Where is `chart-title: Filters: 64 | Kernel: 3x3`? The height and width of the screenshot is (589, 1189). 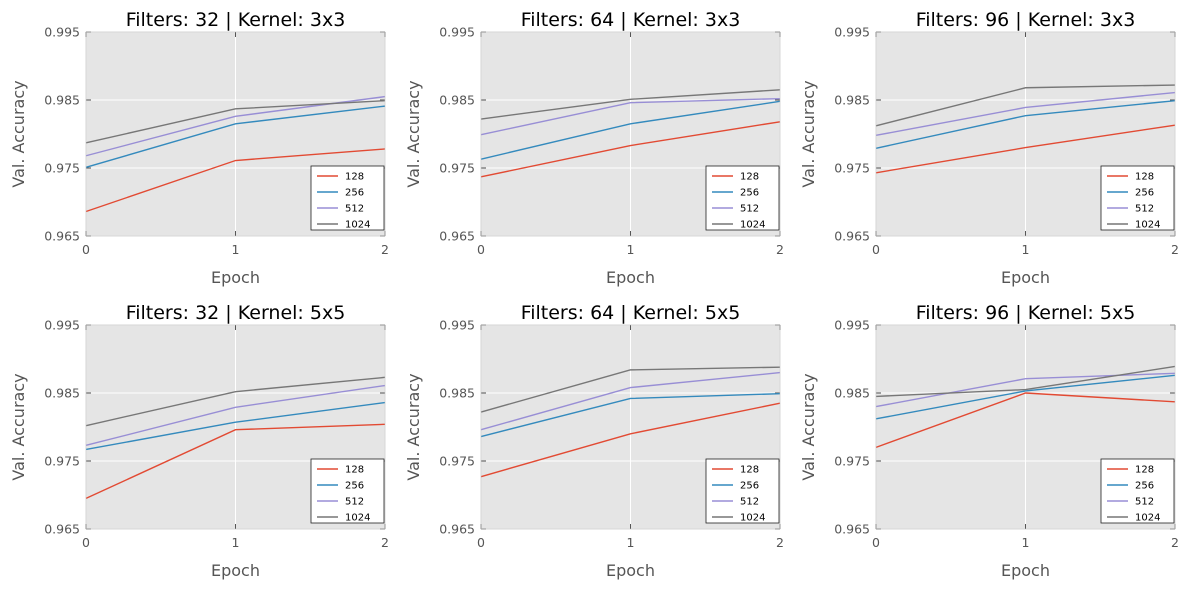
chart-title: Filters: 64 | Kernel: 3x3 is located at coordinates (631, 20).